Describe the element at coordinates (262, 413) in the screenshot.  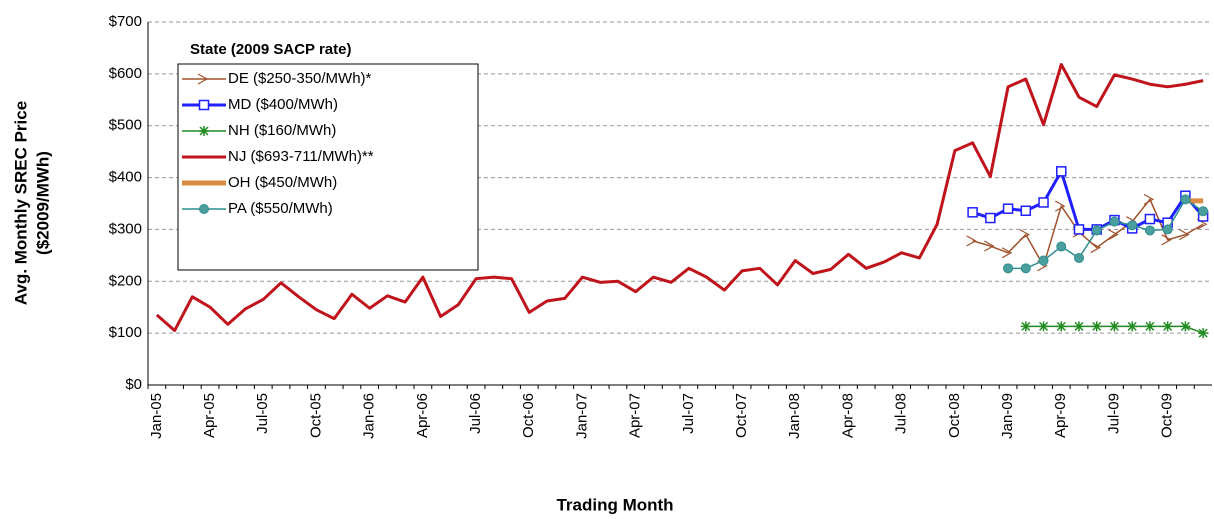
I see `x-tick-label: Jul-05` at that location.